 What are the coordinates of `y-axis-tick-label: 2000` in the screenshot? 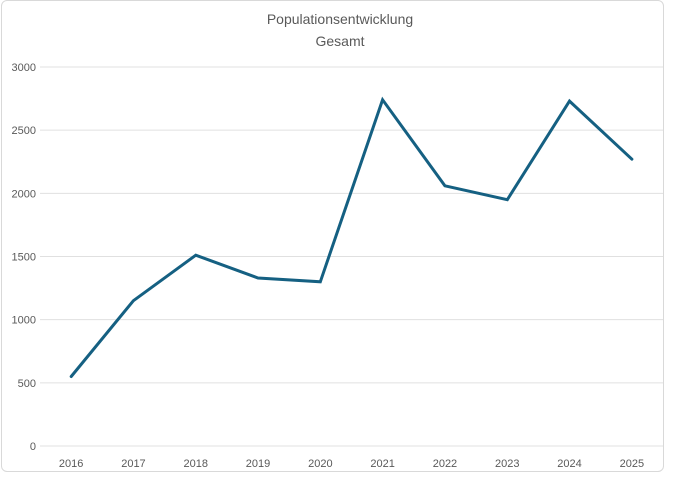 It's located at (24, 194).